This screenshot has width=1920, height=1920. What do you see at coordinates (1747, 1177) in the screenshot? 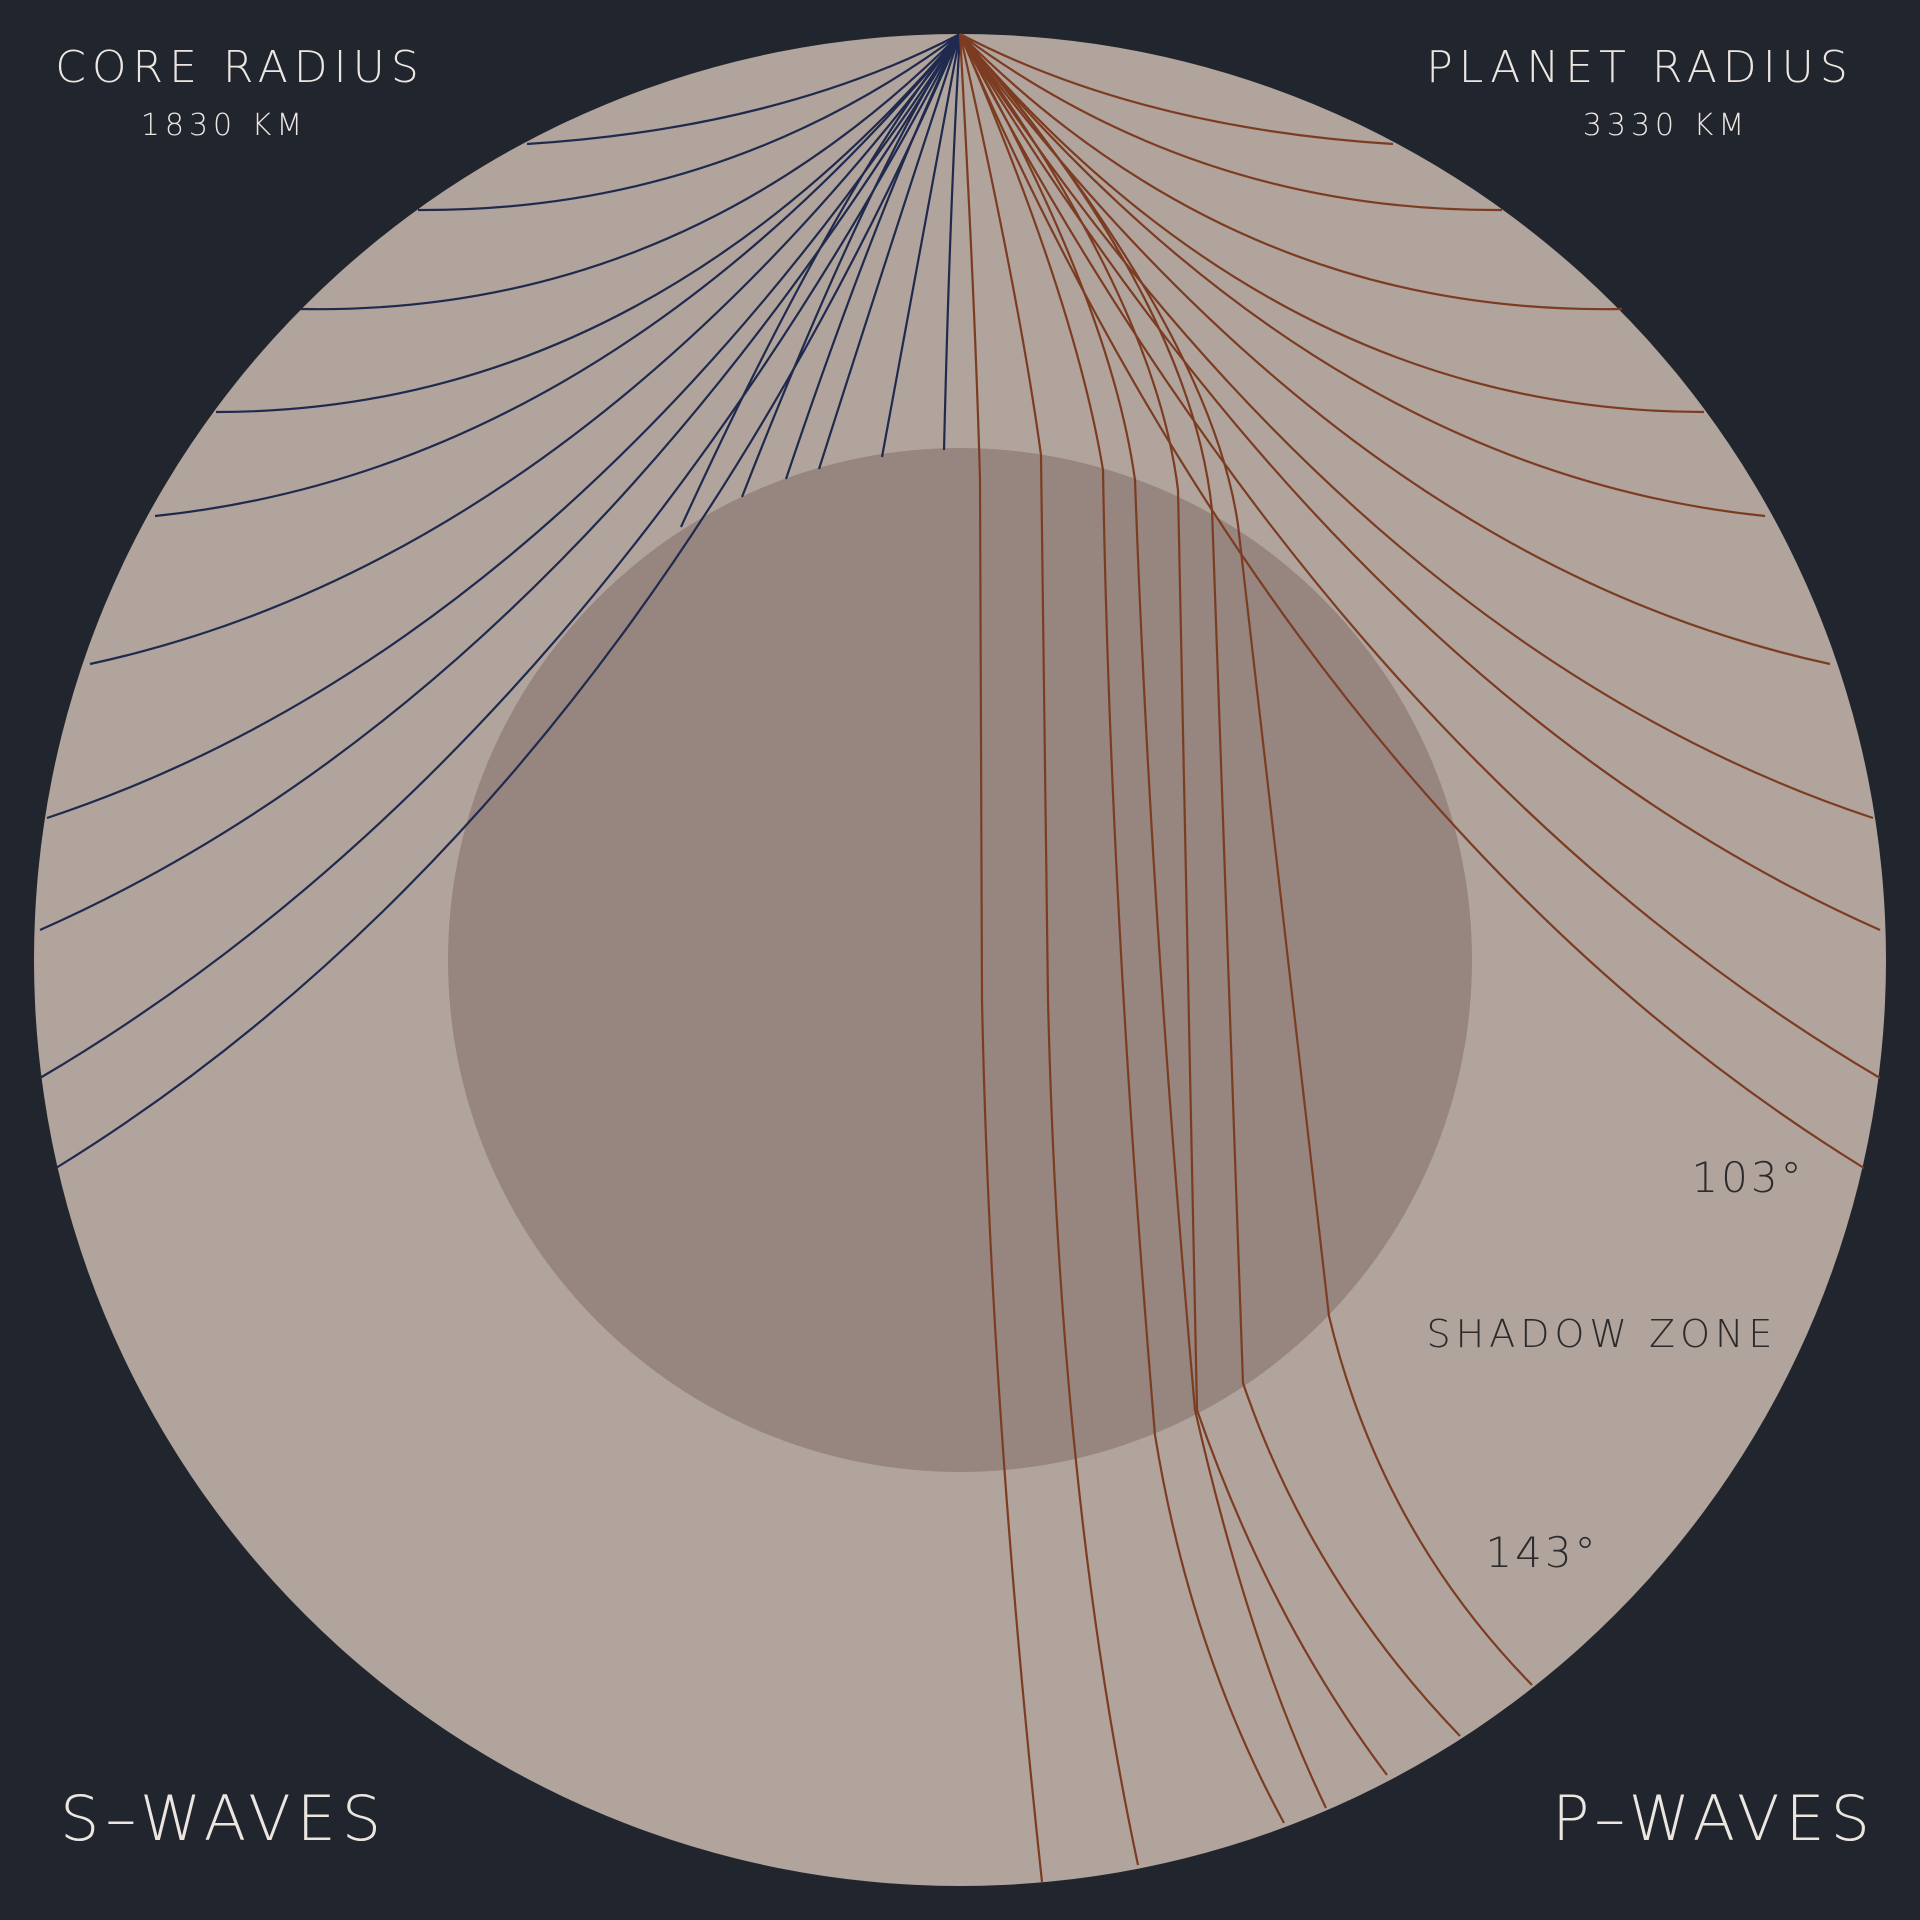
I see `angle-103-label: 103°` at bounding box center [1747, 1177].